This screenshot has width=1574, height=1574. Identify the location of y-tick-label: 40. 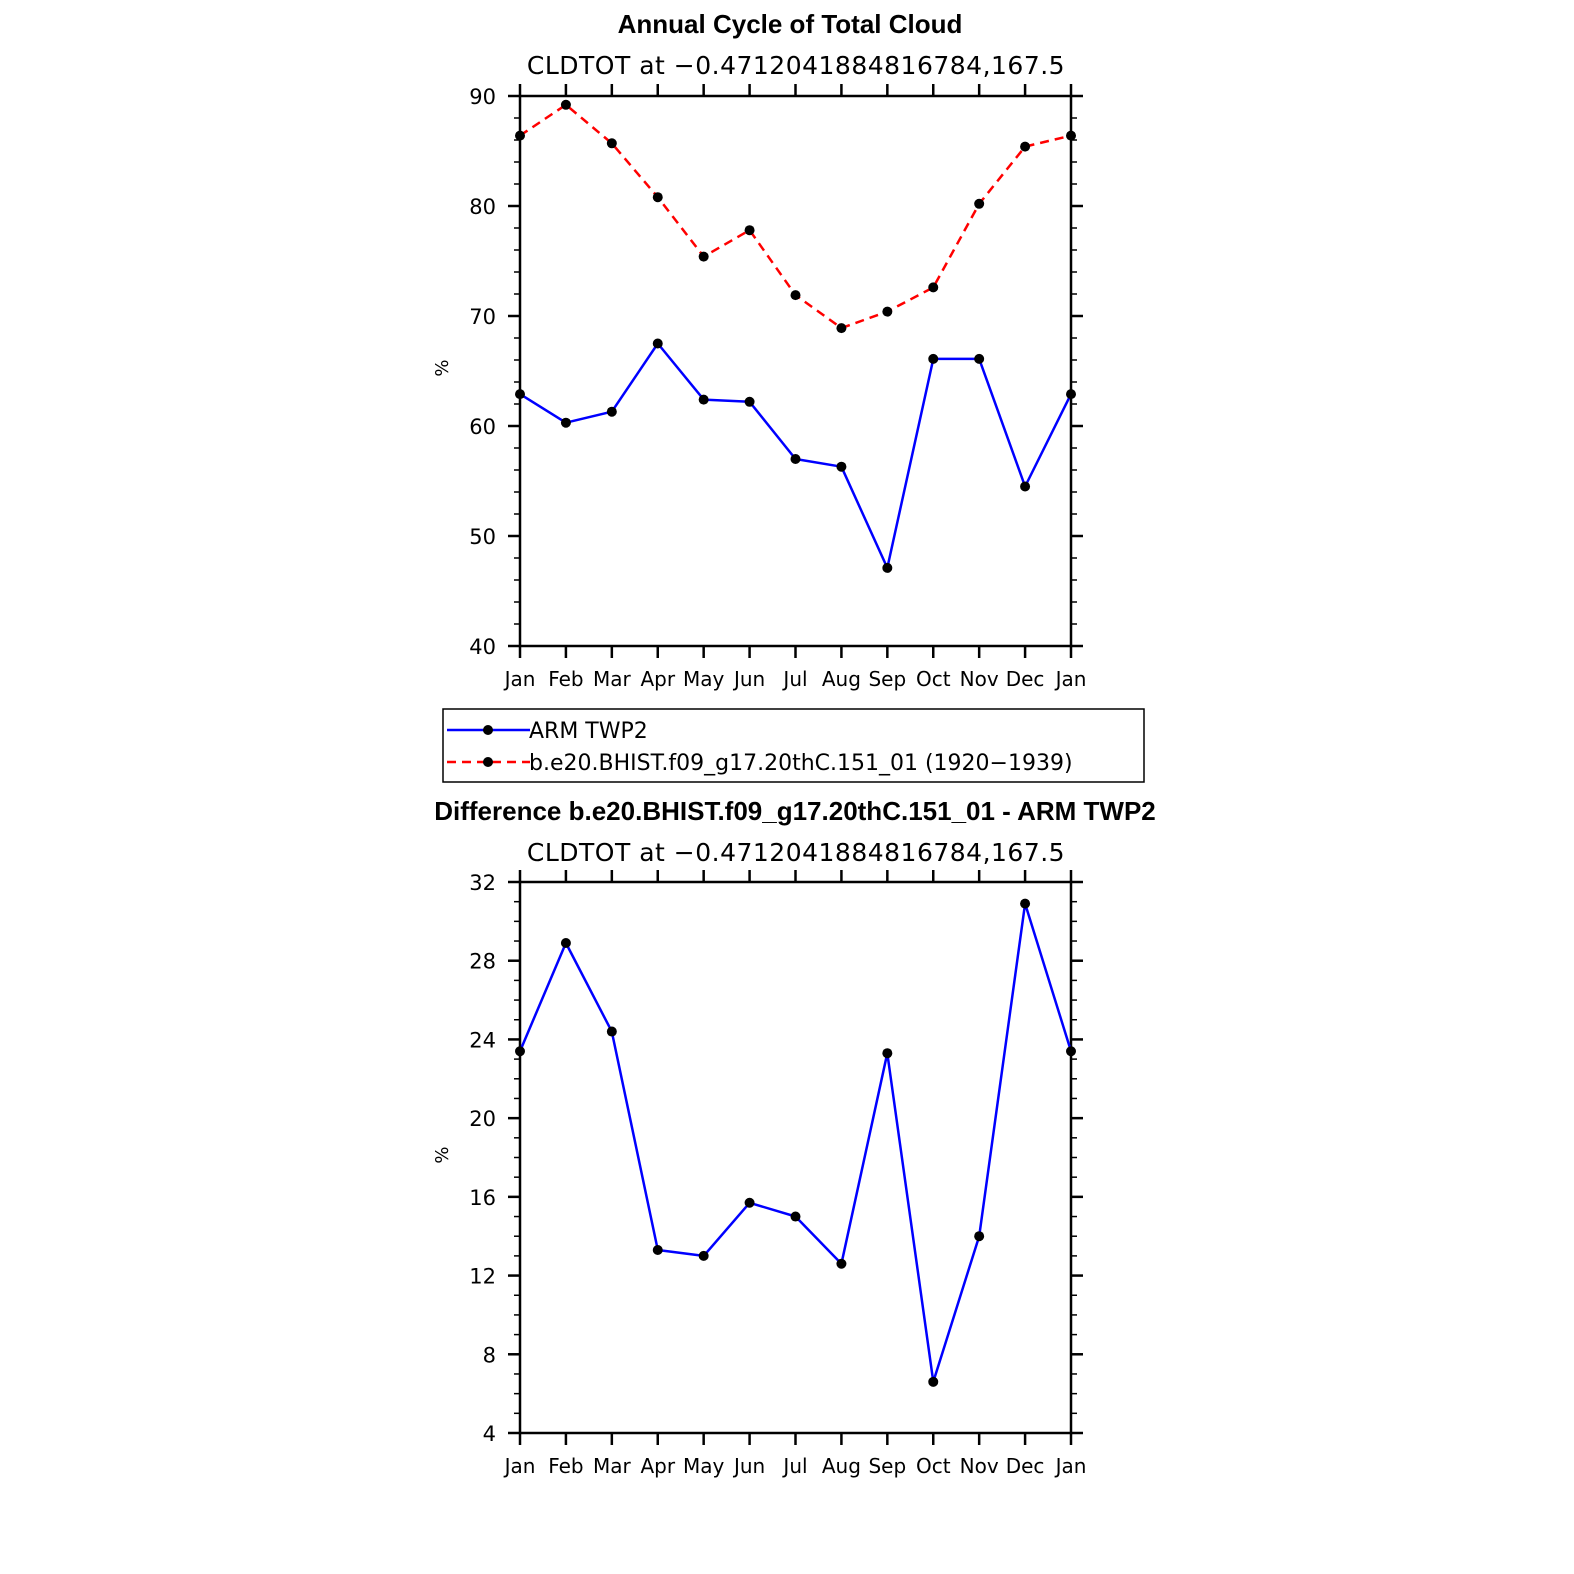
(482, 647).